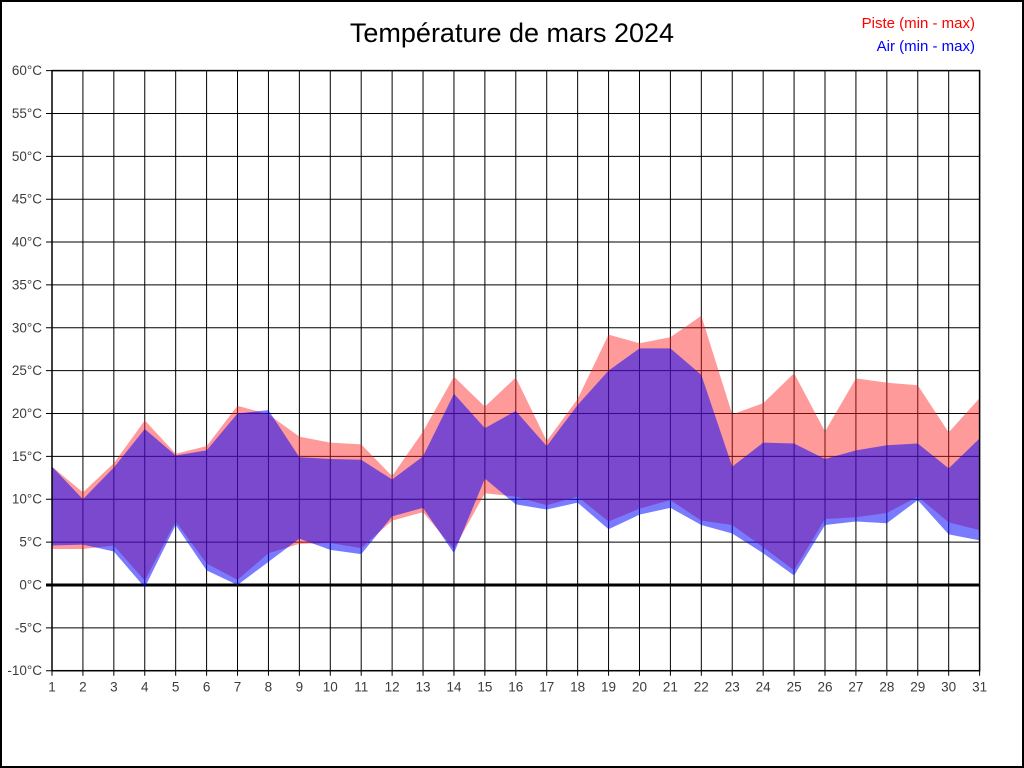 This screenshot has width=1024, height=768. I want to click on y-tick-label: 45°C, so click(27, 199).